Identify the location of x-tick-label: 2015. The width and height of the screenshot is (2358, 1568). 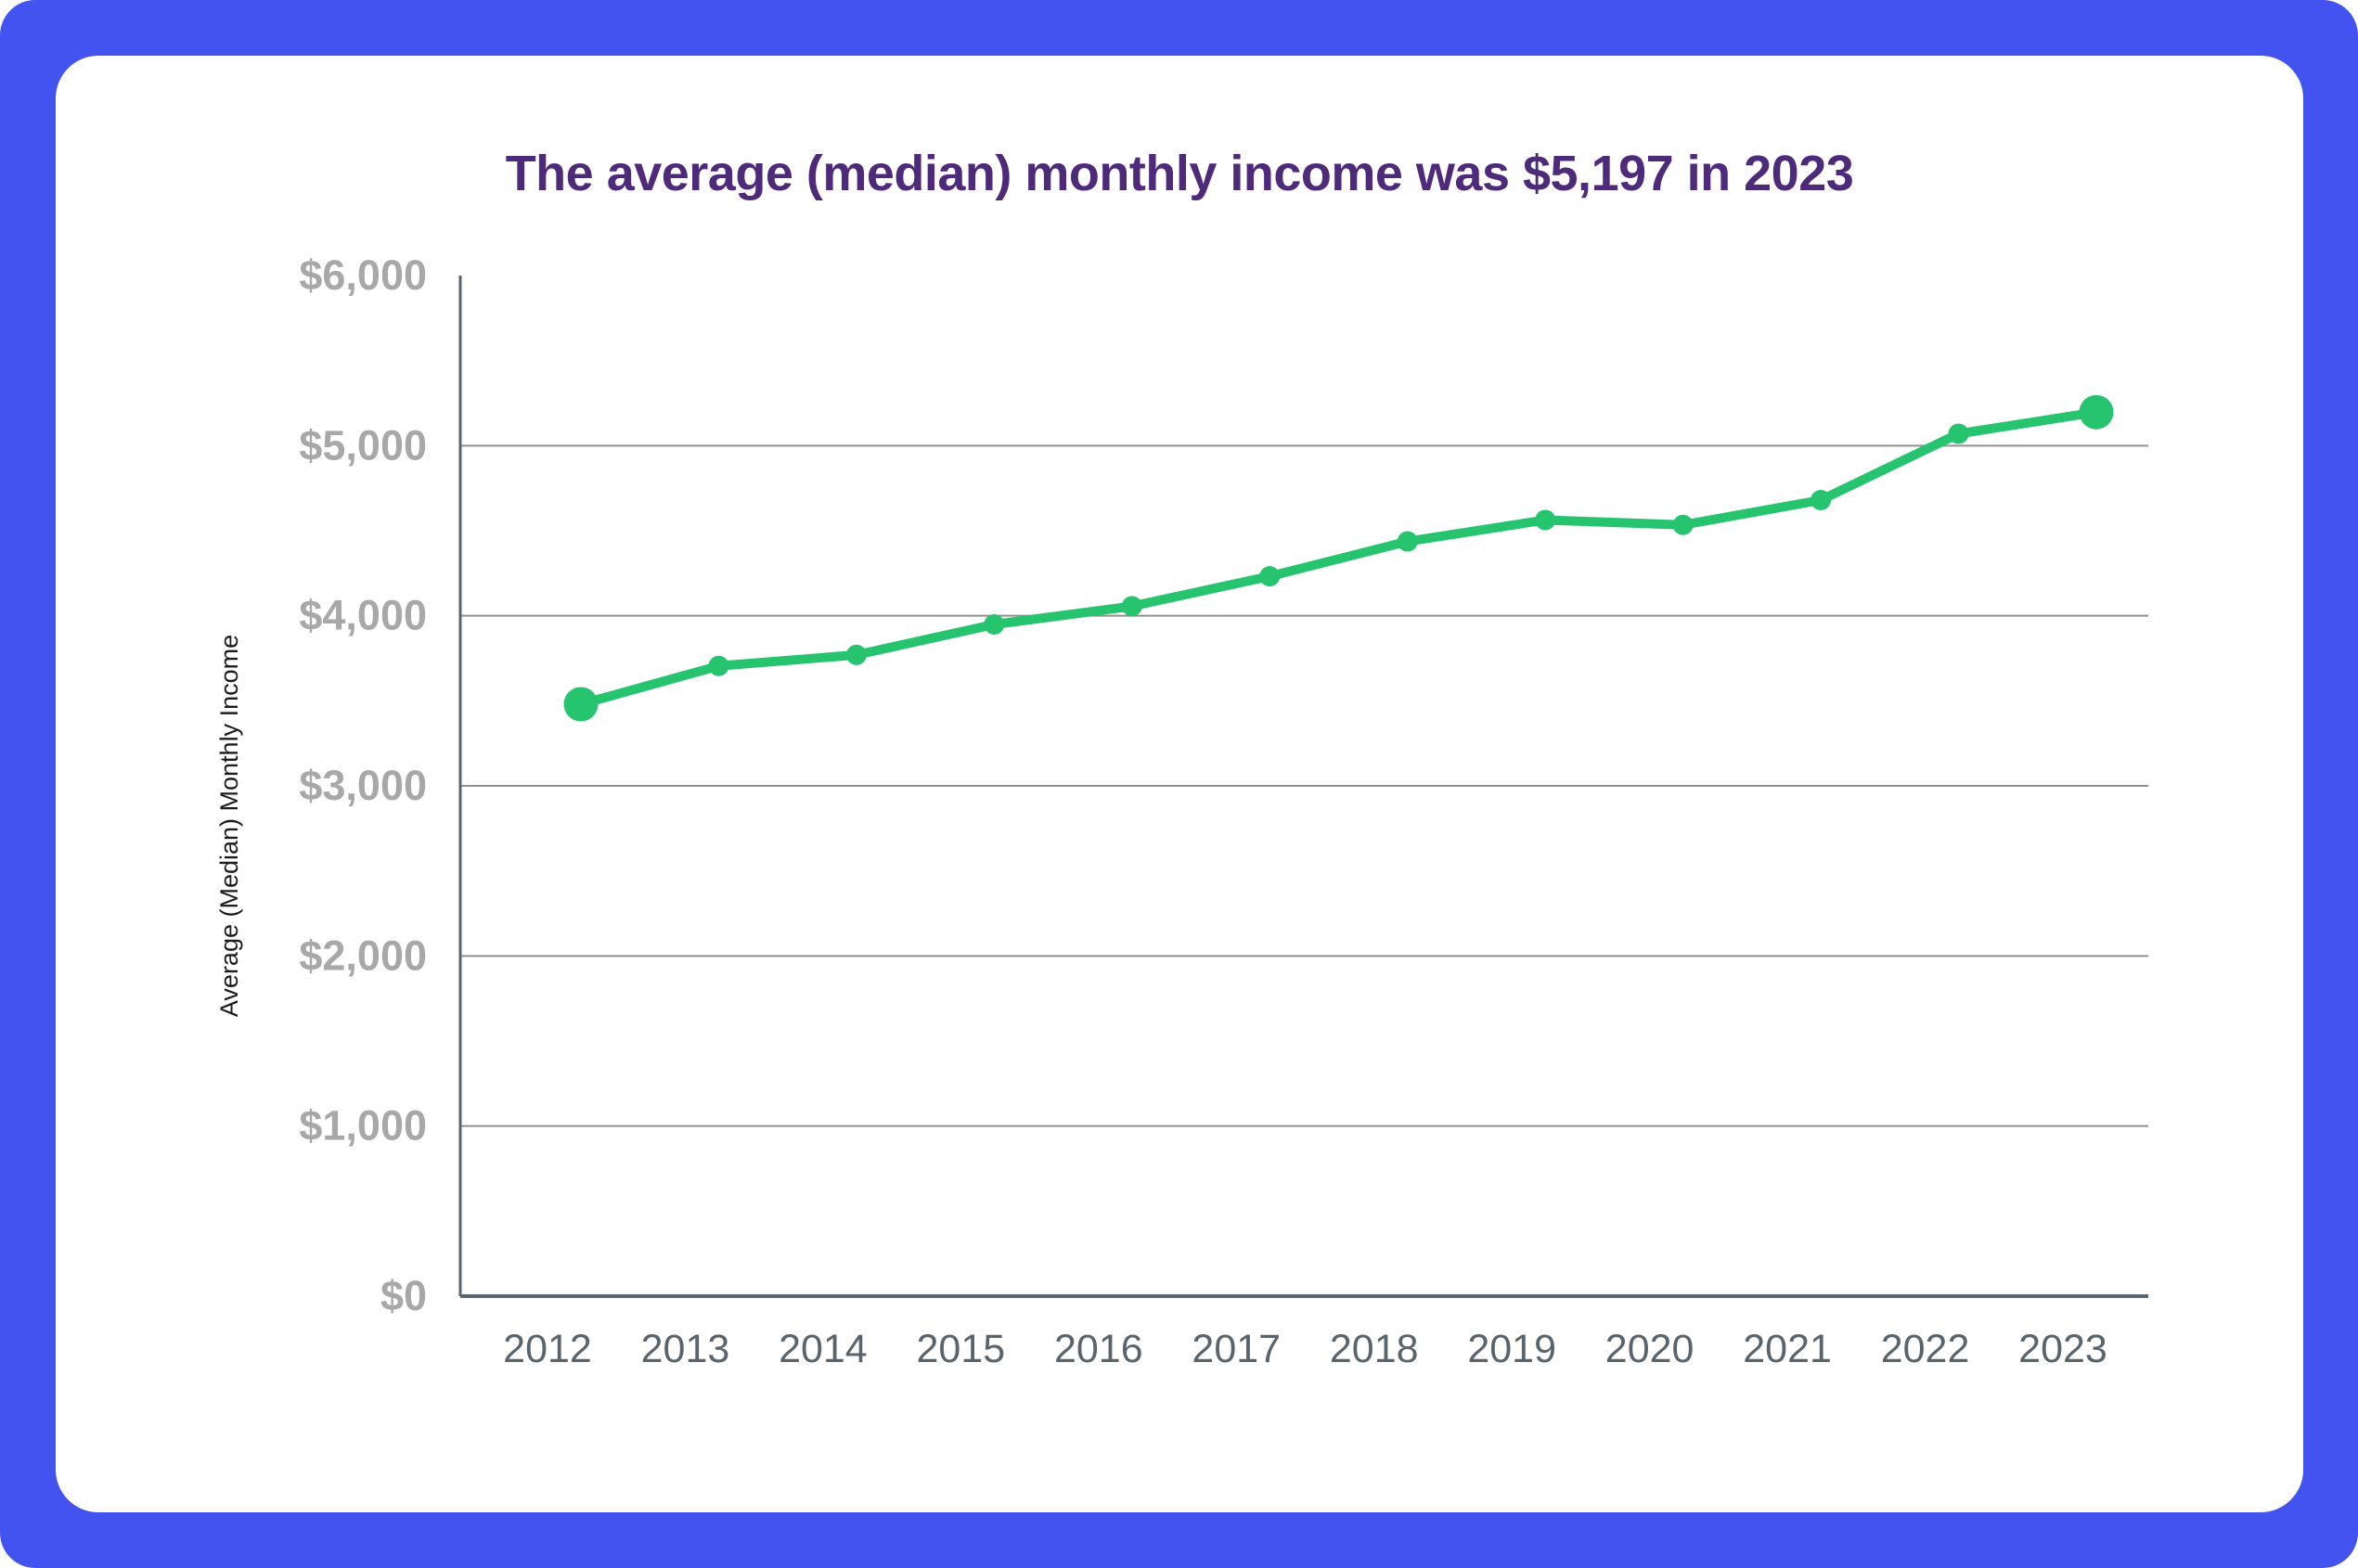
(962, 1349).